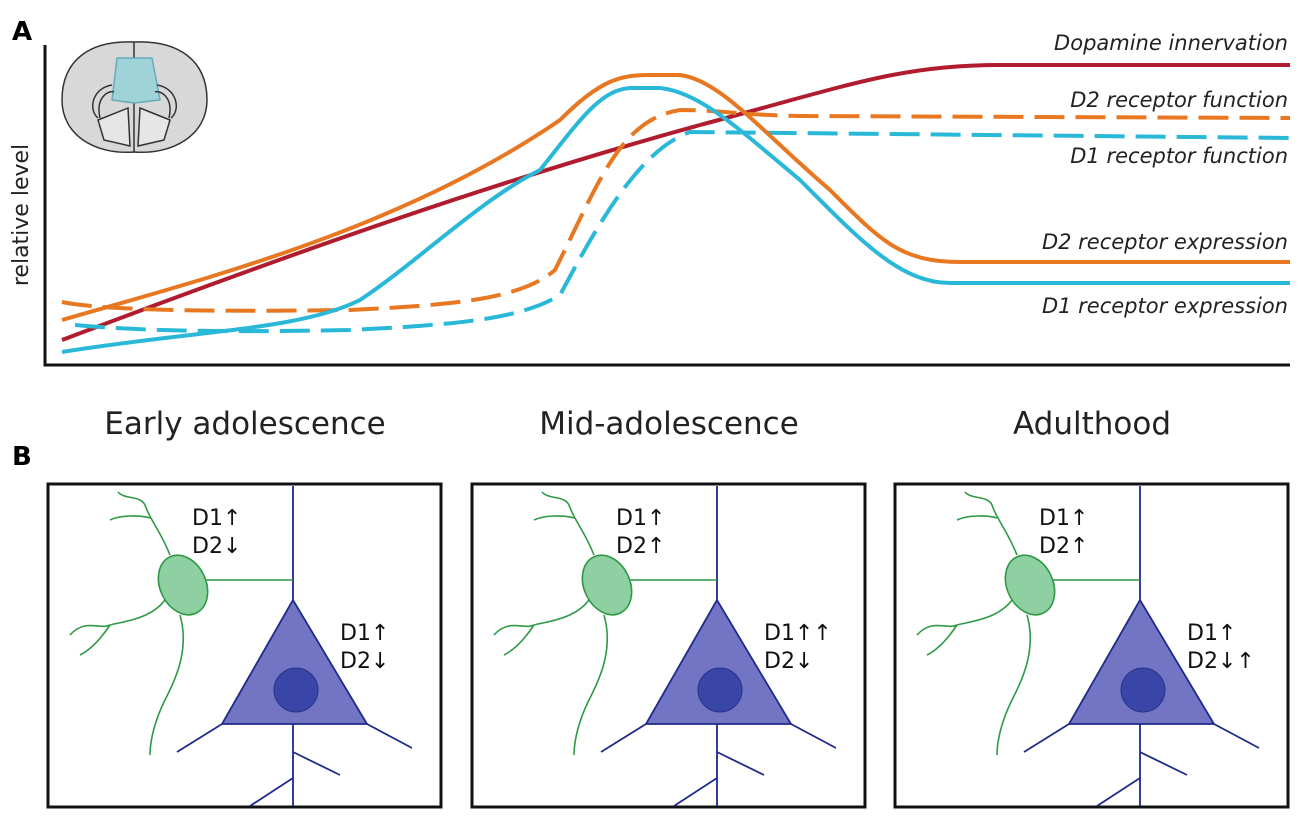 The height and width of the screenshot is (818, 1300). I want to click on interneuron-receptor: D2↓, so click(216, 546).